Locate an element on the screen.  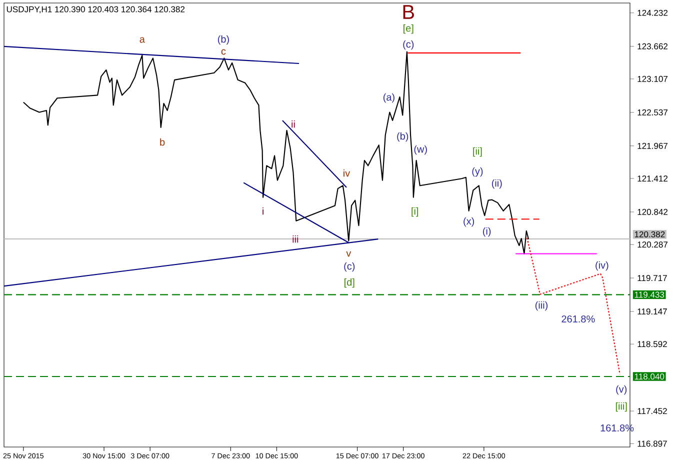
y-tick-label: 120.287 is located at coordinates (653, 245).